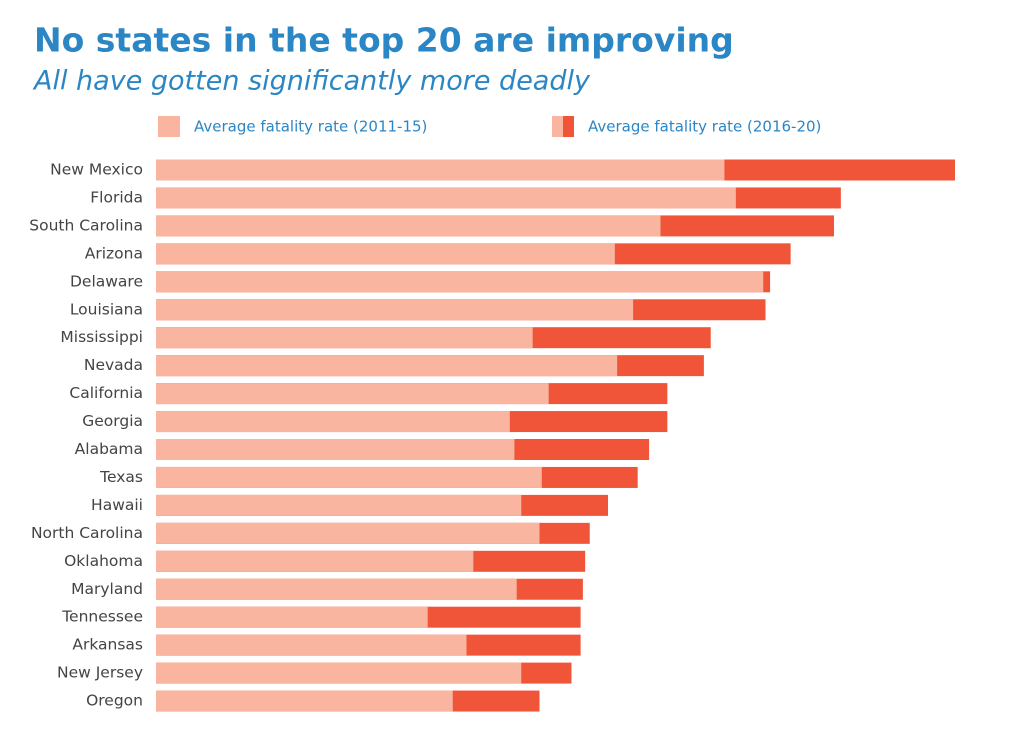 This screenshot has width=1024, height=748. I want to click on y-tick-label: Tennessee, so click(102, 617).